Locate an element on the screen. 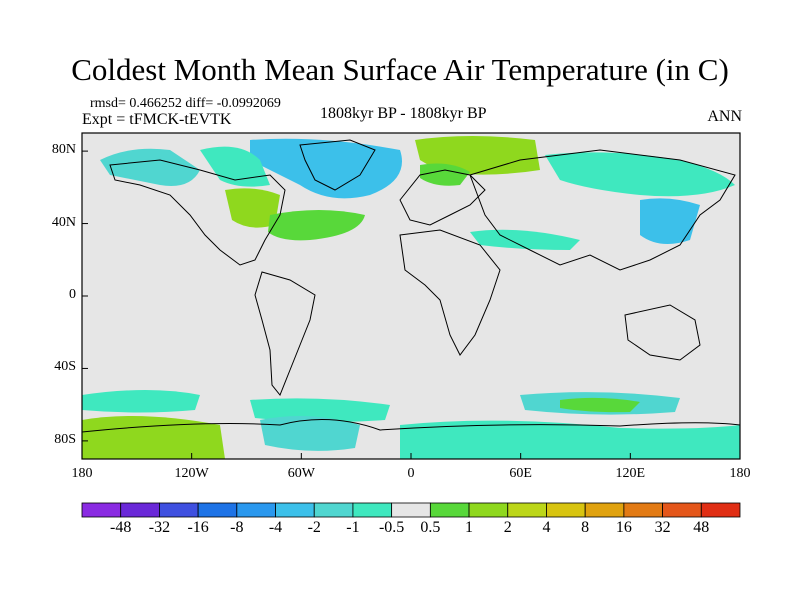 This screenshot has height=600, width=800. colorbar-label: -0.5 is located at coordinates (391, 527).